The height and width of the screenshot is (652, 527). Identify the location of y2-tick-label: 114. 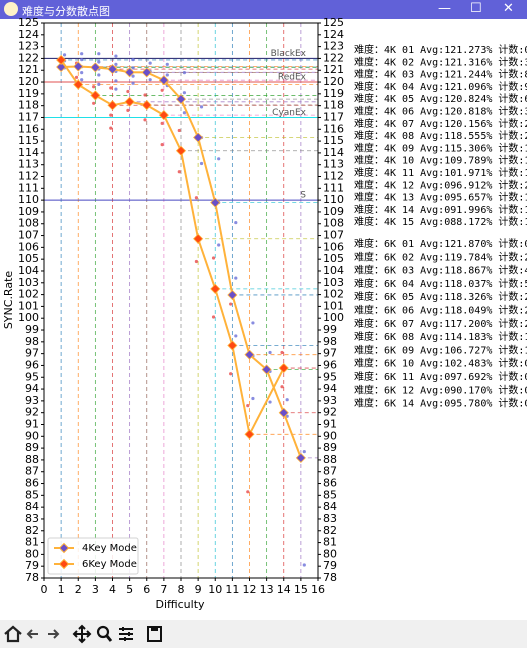
(333, 152).